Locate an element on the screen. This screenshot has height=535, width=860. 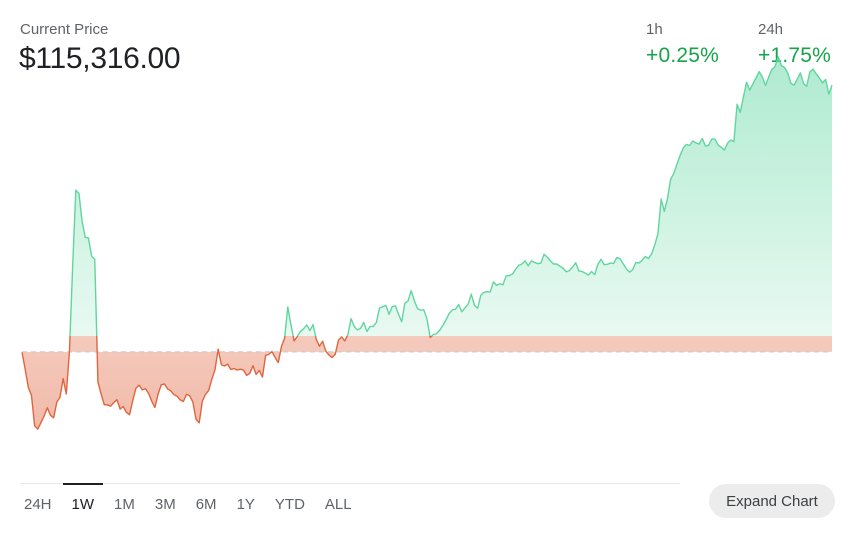
change-24h-label: 24h is located at coordinates (771, 29).